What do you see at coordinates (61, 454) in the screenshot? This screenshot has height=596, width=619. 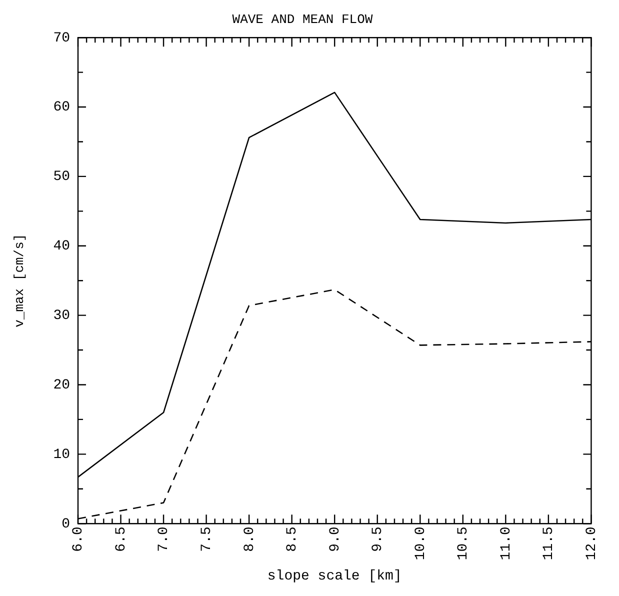 I see `y-tick-label: 10` at bounding box center [61, 454].